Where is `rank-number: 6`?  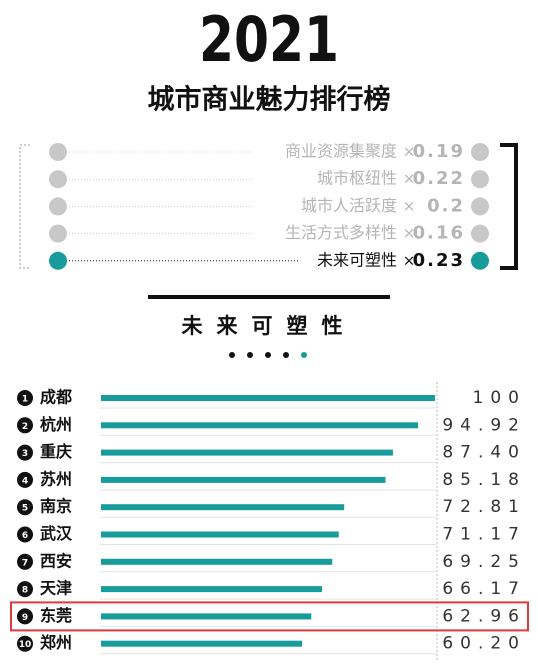
rank-number: 6 is located at coordinates (25, 536).